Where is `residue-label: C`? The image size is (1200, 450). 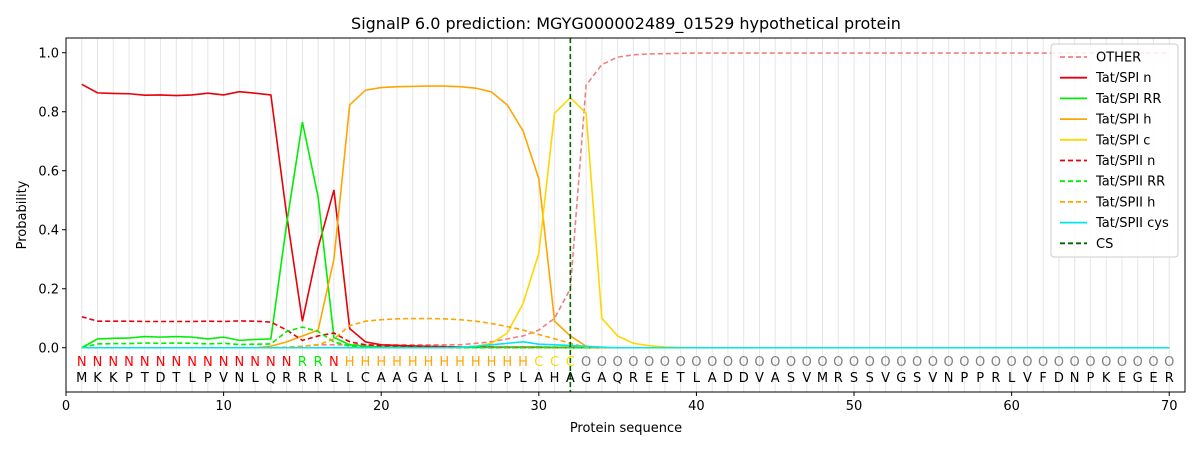 residue-label: C is located at coordinates (365, 378).